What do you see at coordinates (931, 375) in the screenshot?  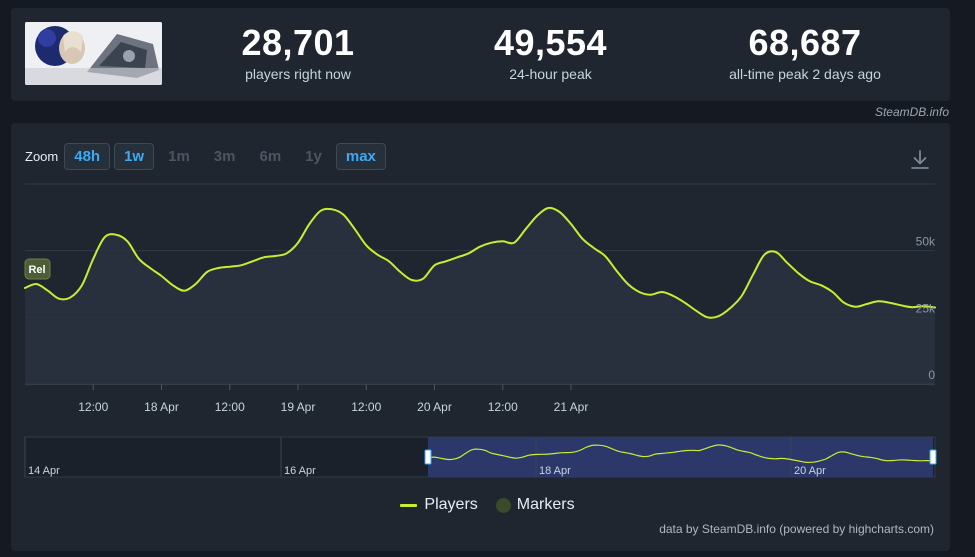 I see `y-tick-label: 0` at bounding box center [931, 375].